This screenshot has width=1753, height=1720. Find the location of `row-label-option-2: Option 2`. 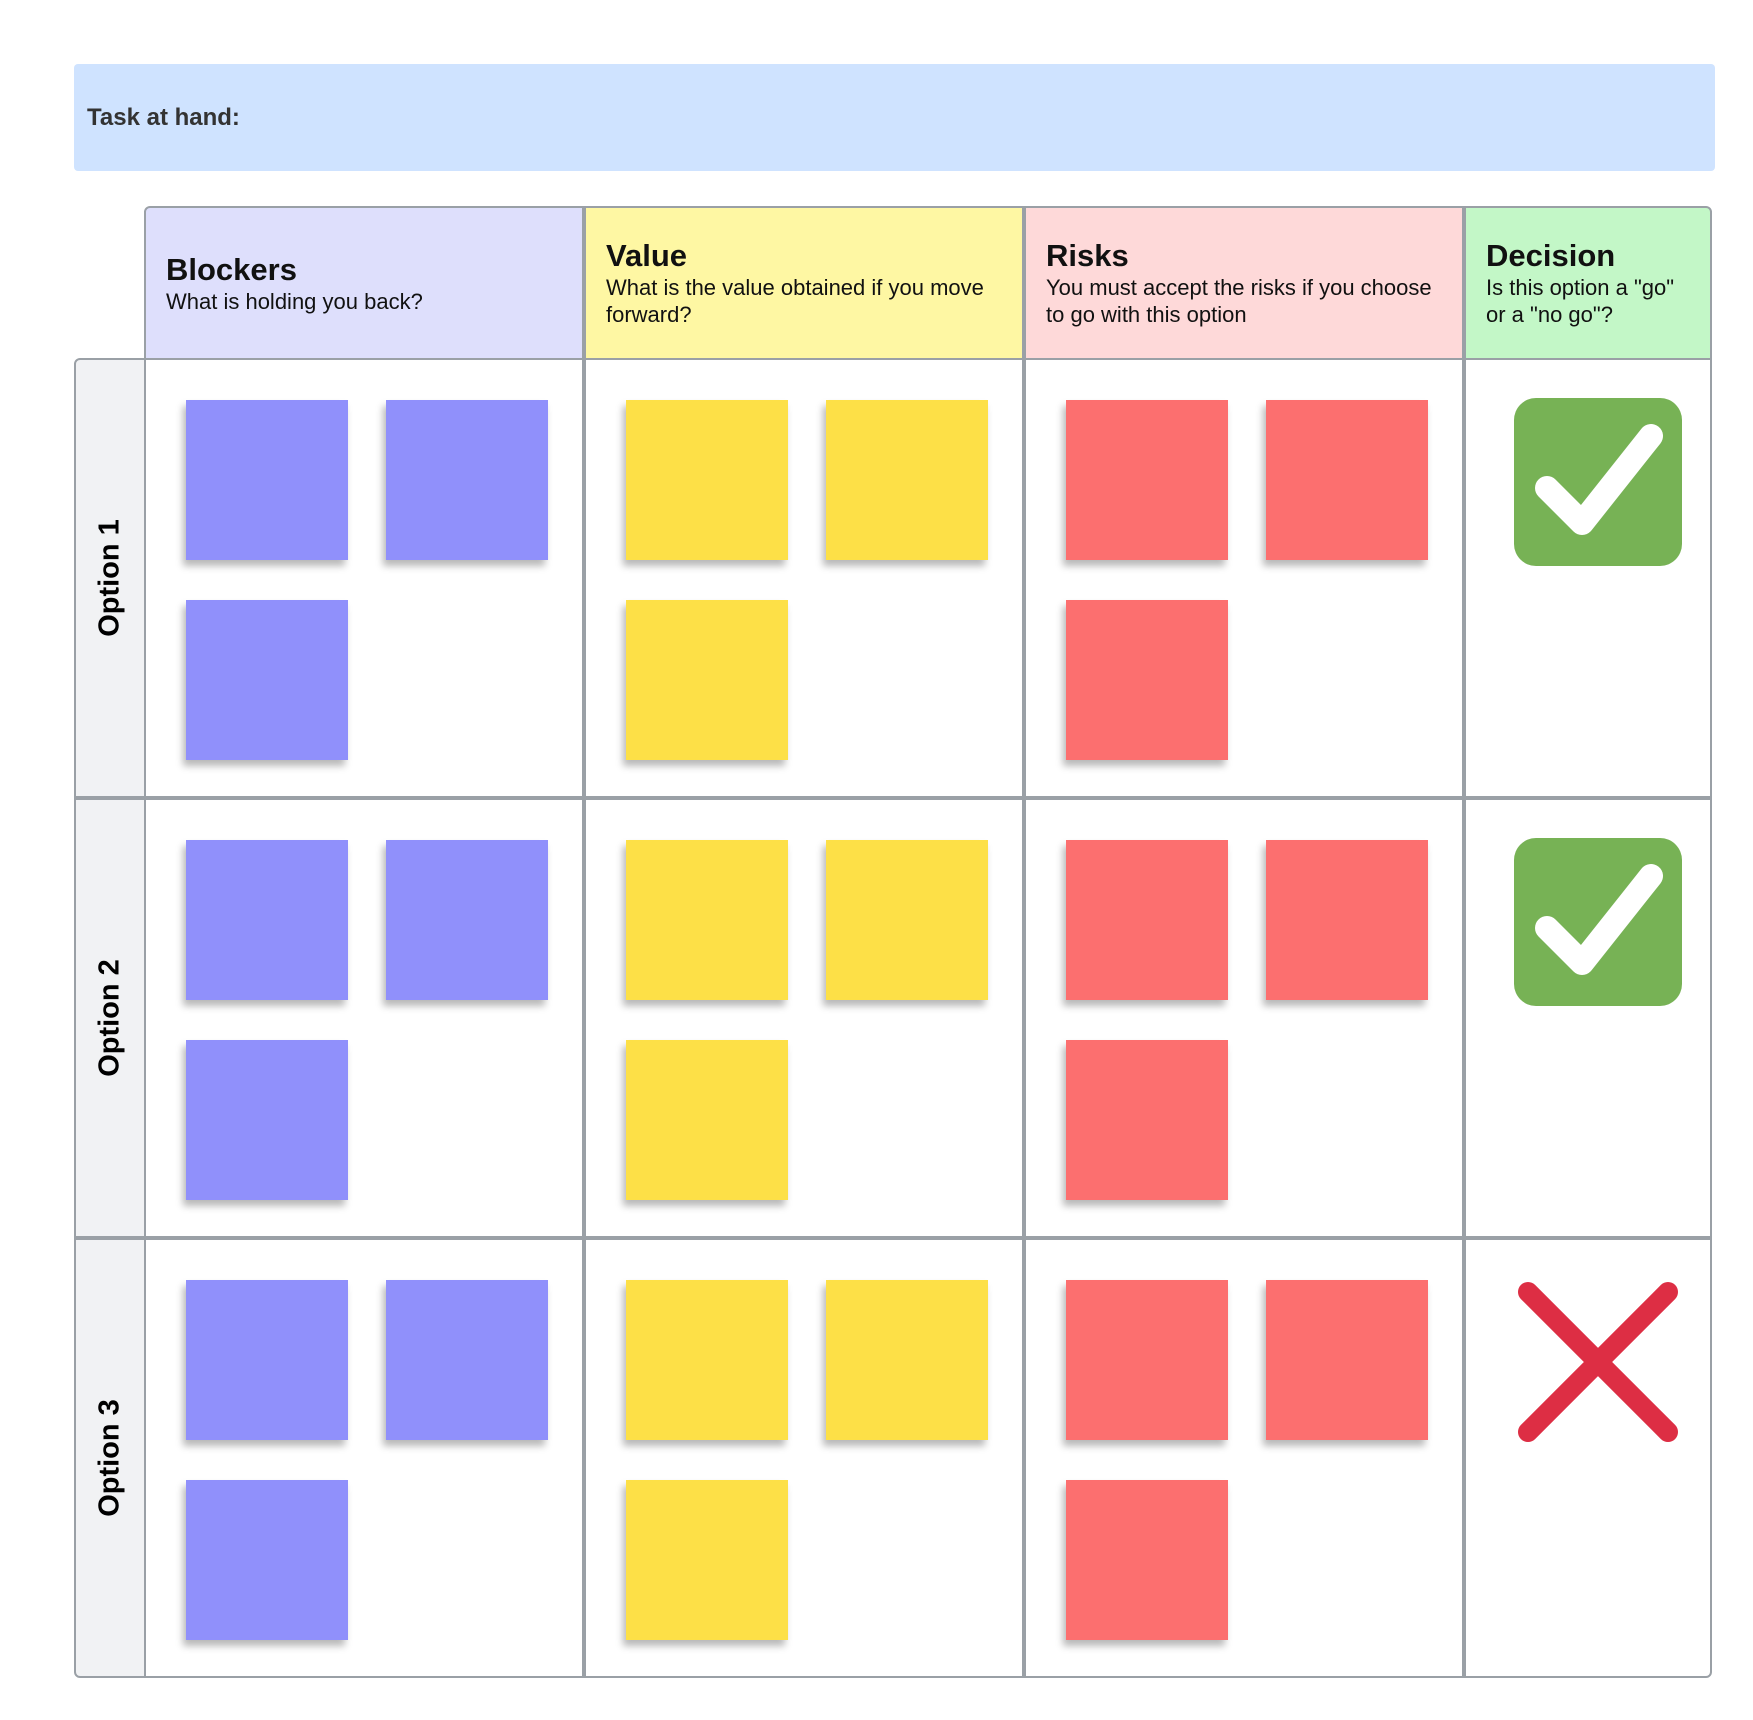

row-label-option-2: Option 2 is located at coordinates (109, 1018).